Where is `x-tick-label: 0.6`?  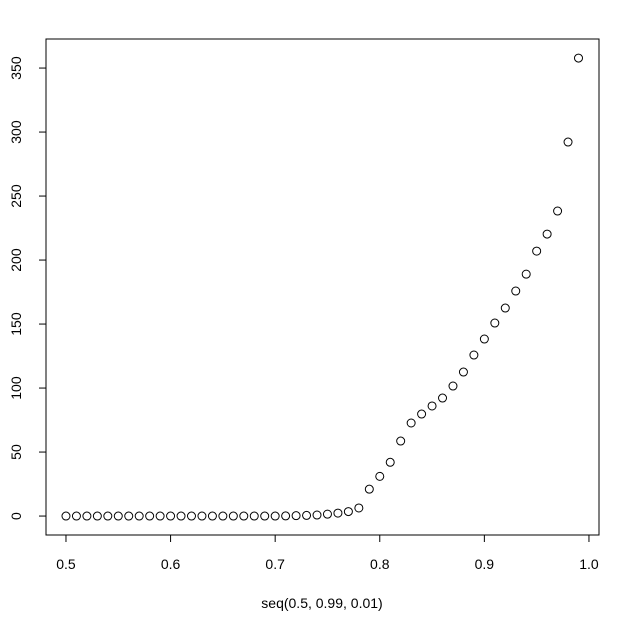
x-tick-label: 0.6 is located at coordinates (171, 564).